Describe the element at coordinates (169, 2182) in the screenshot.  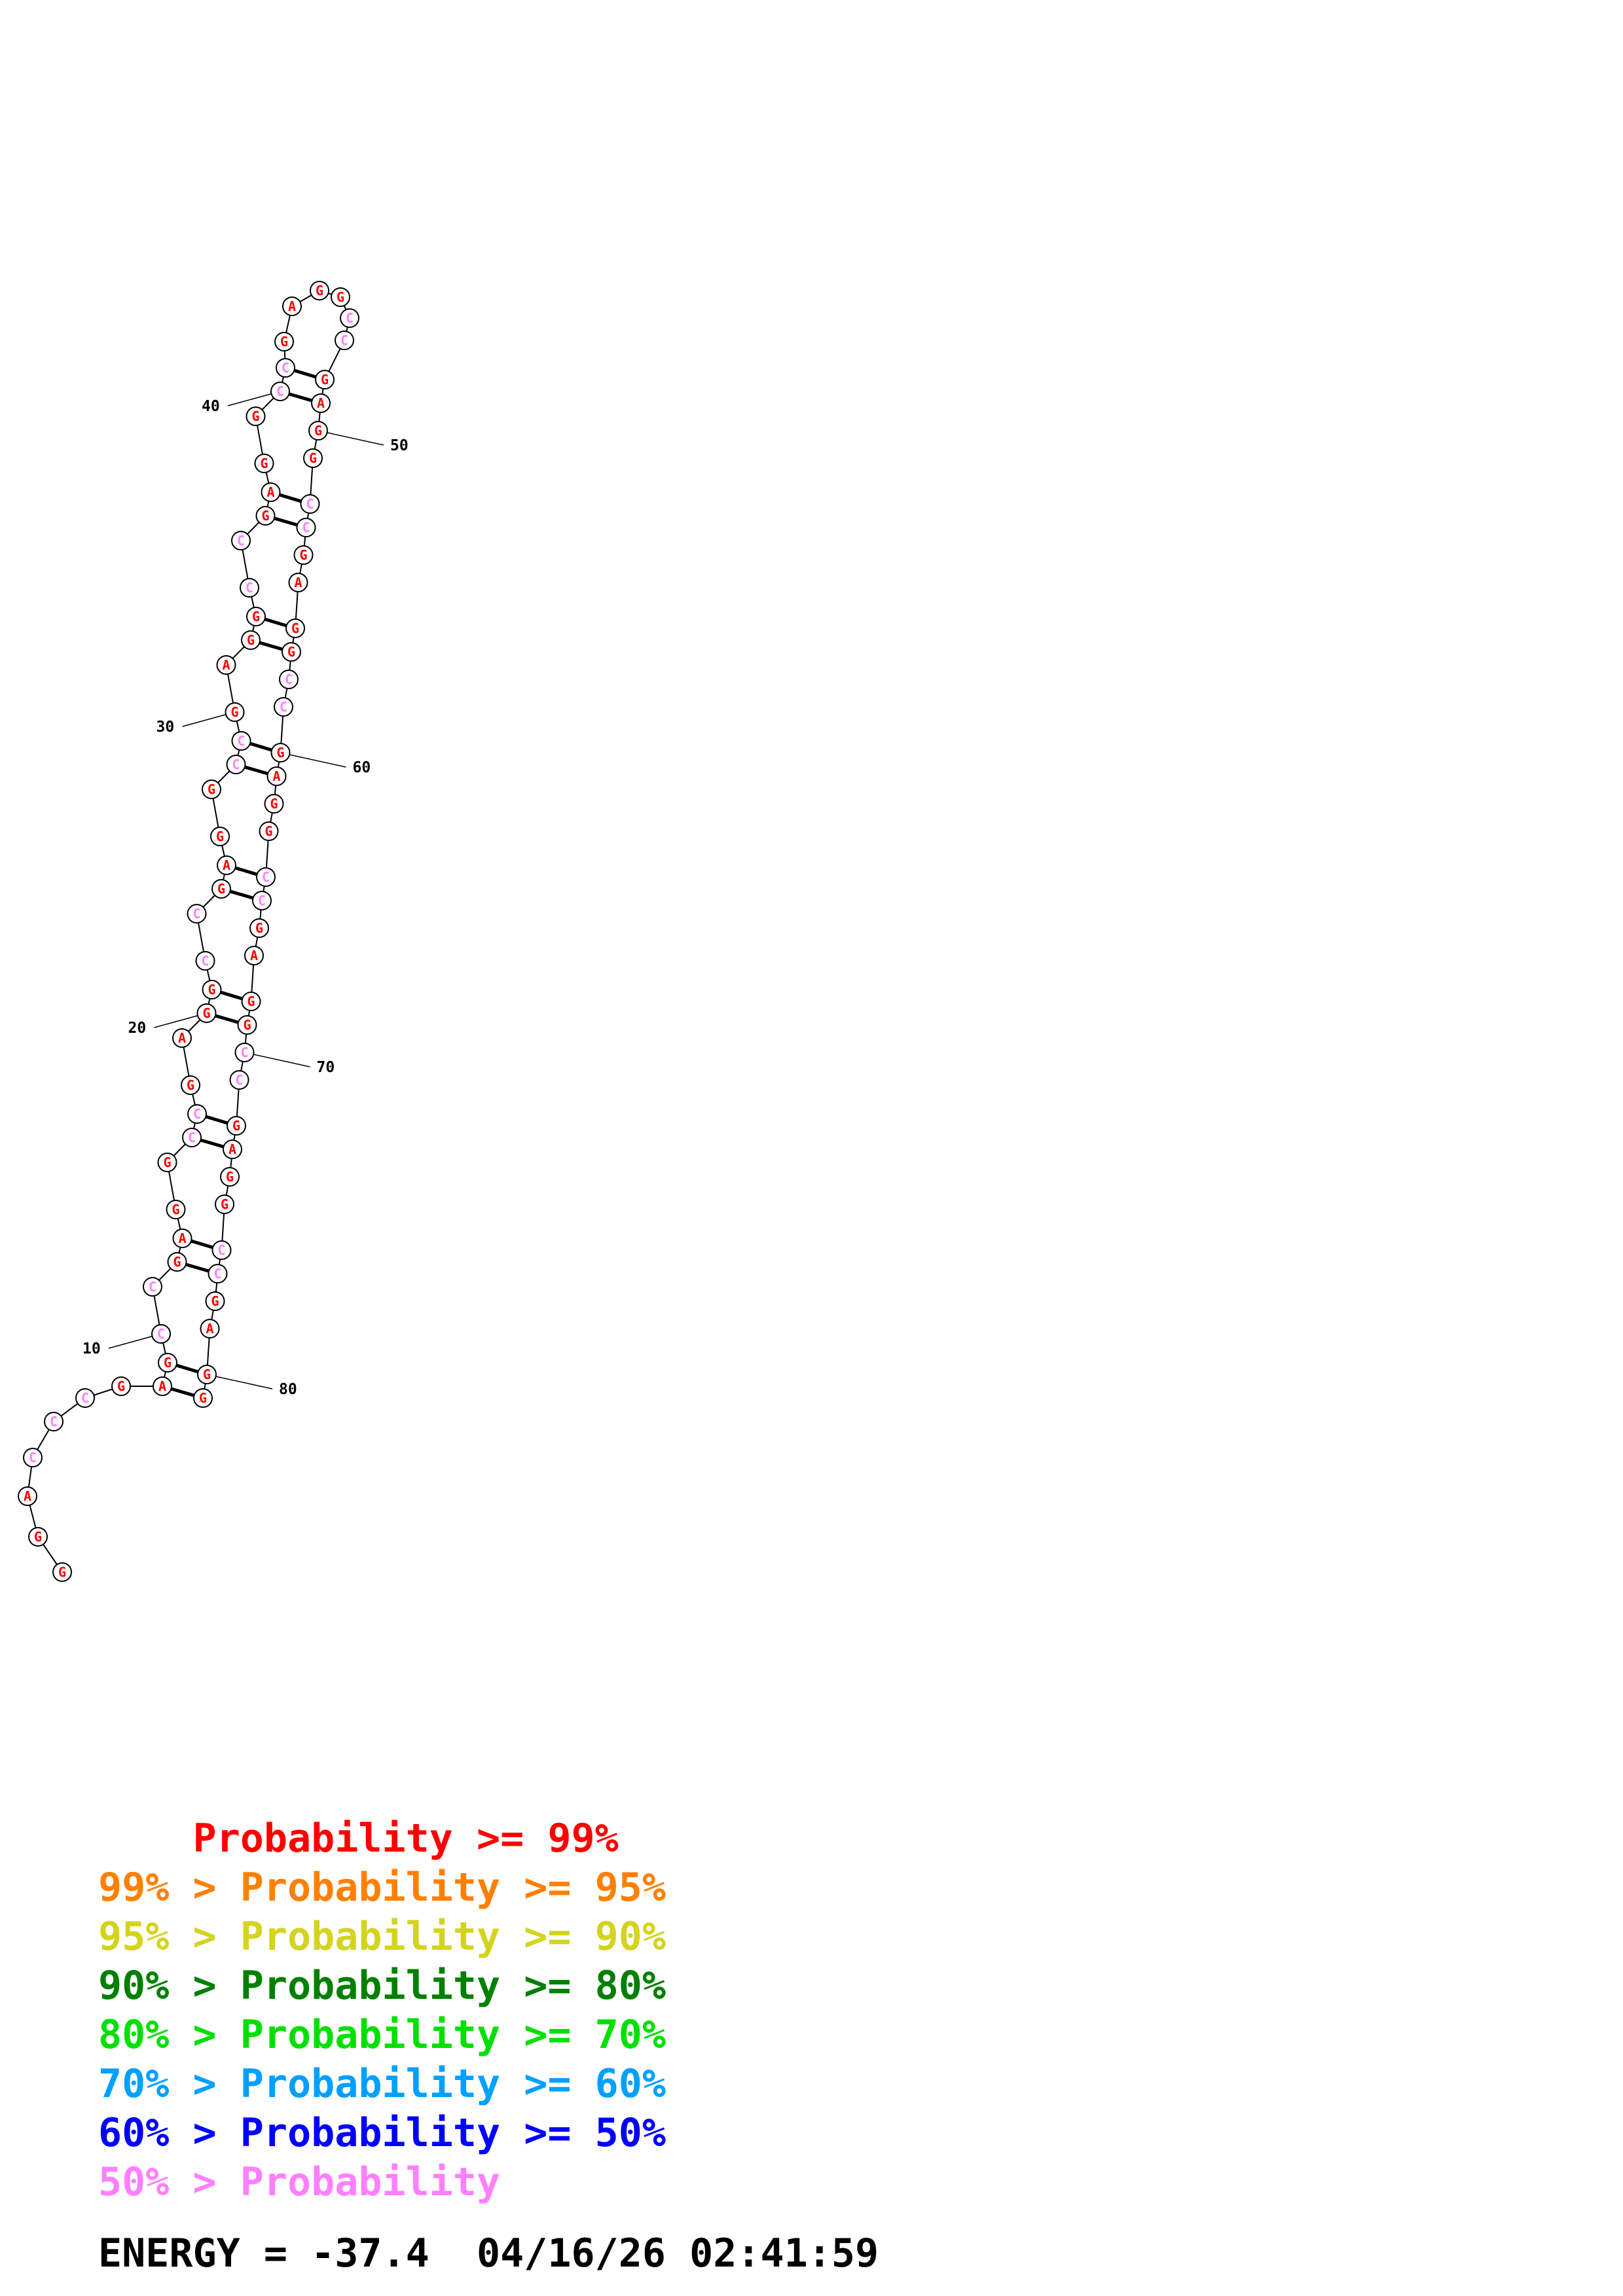
I see `legend-threshold: 50% >` at that location.